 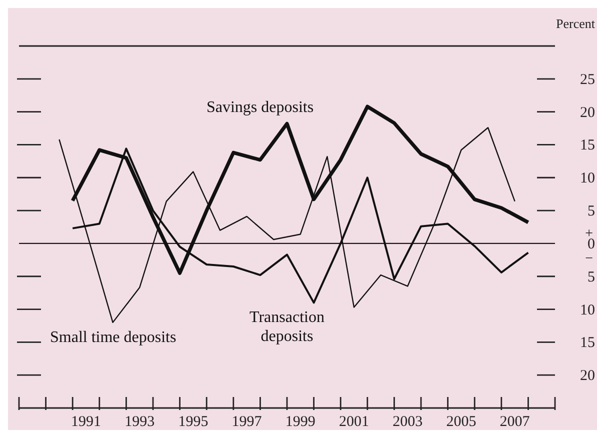 I want to click on y-axis-title: Percent, so click(x=575, y=24).